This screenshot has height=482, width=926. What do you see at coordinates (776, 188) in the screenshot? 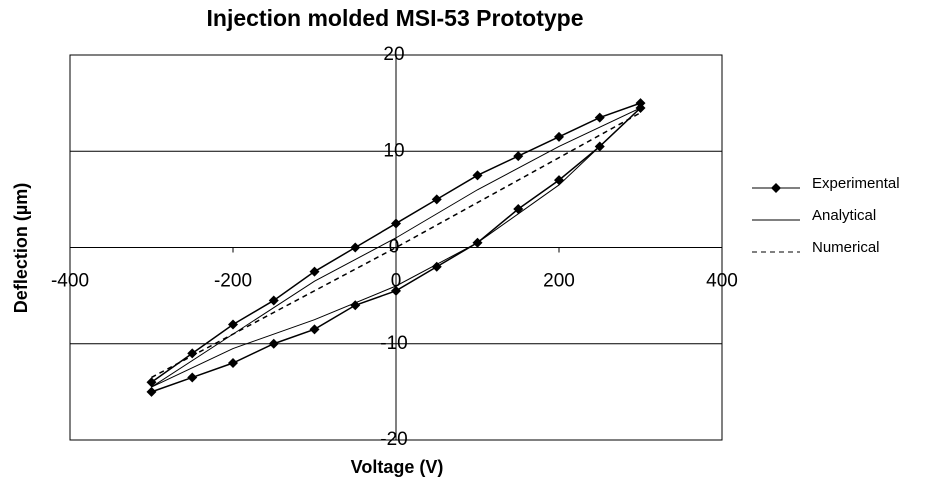
I see `legend-marker` at bounding box center [776, 188].